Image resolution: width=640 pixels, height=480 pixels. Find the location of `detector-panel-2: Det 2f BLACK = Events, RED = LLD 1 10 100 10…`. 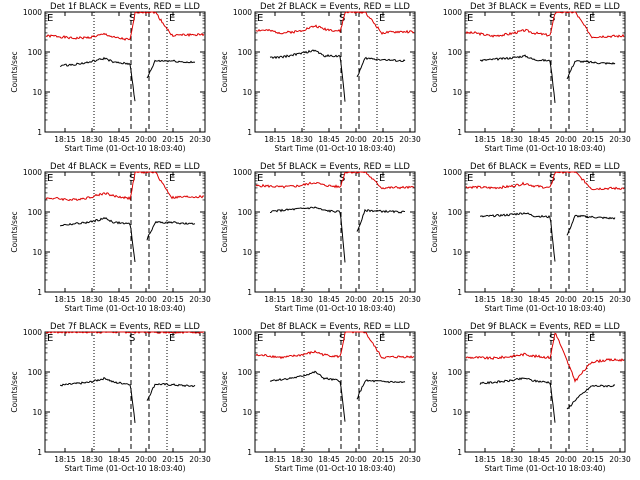

detector-panel-2: Det 2f BLACK = Events, RED = LLD 1 10 100 10… is located at coordinates (320, 77).